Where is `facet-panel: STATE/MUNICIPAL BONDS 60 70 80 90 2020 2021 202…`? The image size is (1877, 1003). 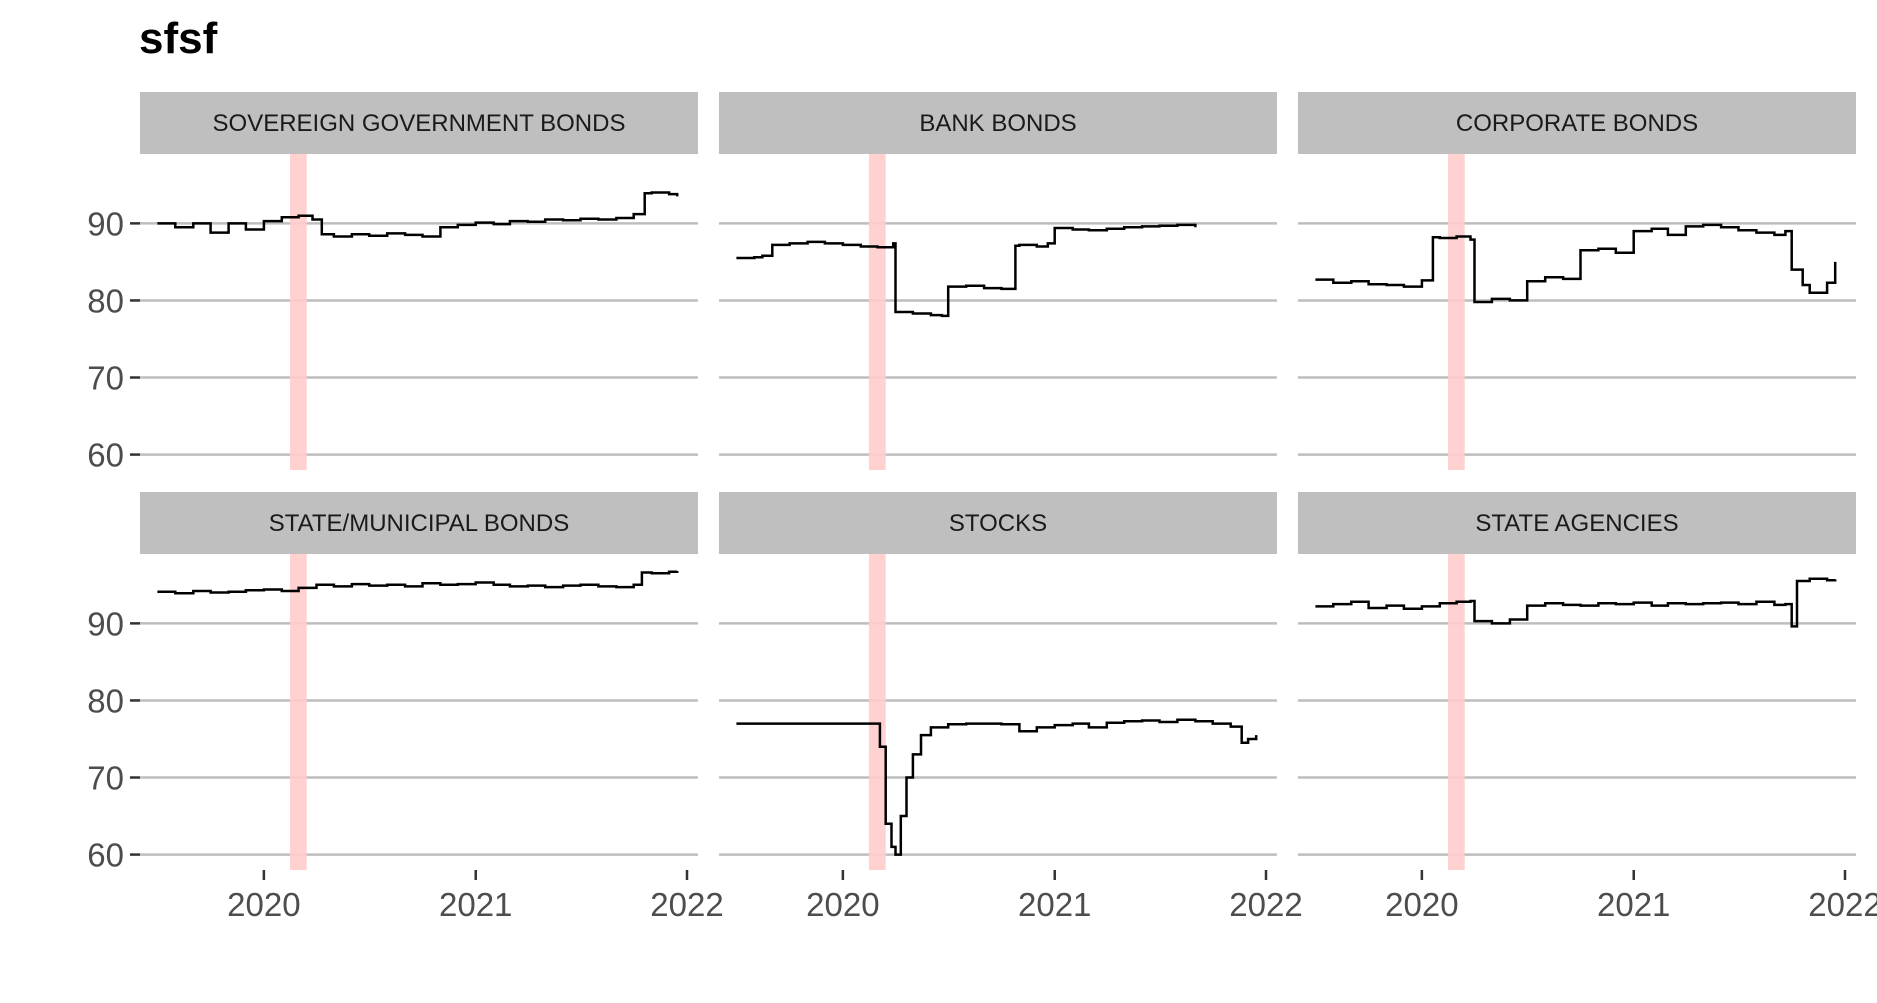
facet-panel: STATE/MUNICIPAL BONDS 60 70 80 90 2020 2021 202… is located at coordinates (405, 707).